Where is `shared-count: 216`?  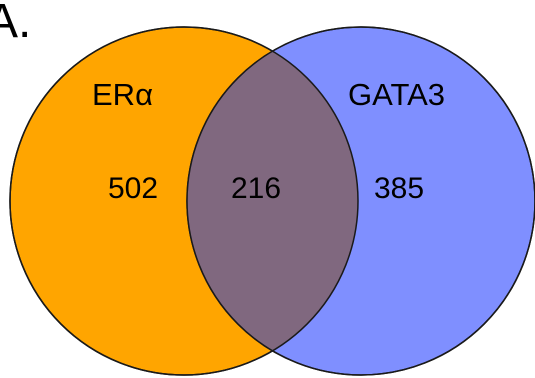
shared-count: 216 is located at coordinates (256, 188).